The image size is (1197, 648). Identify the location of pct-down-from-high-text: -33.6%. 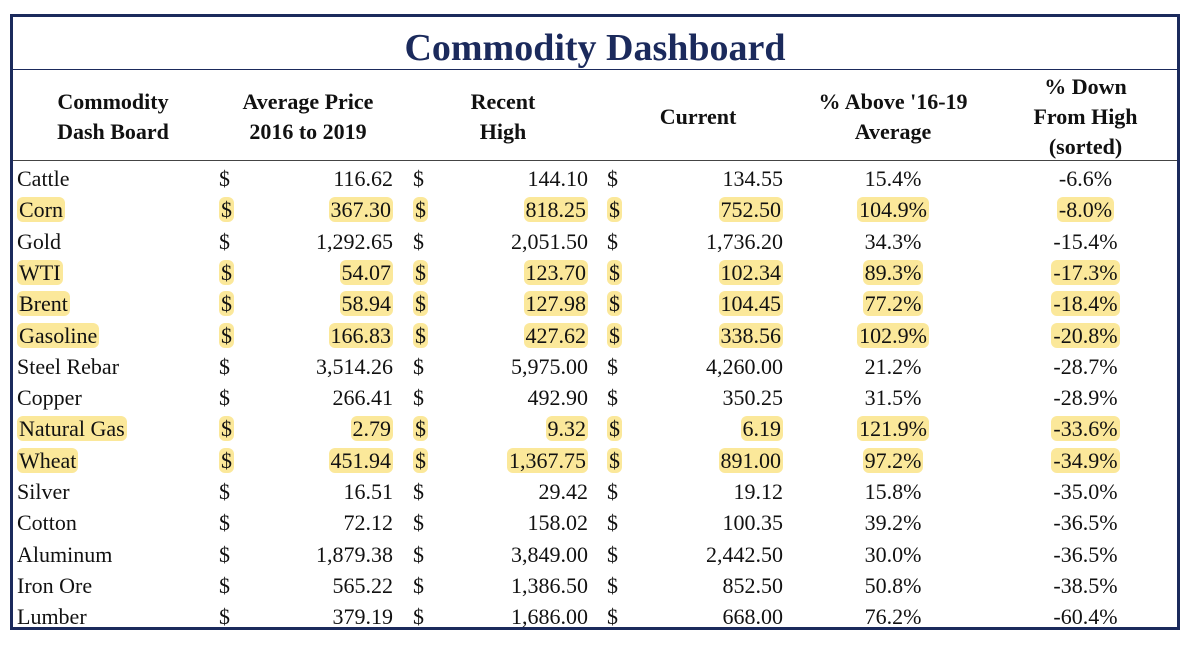
(1085, 429).